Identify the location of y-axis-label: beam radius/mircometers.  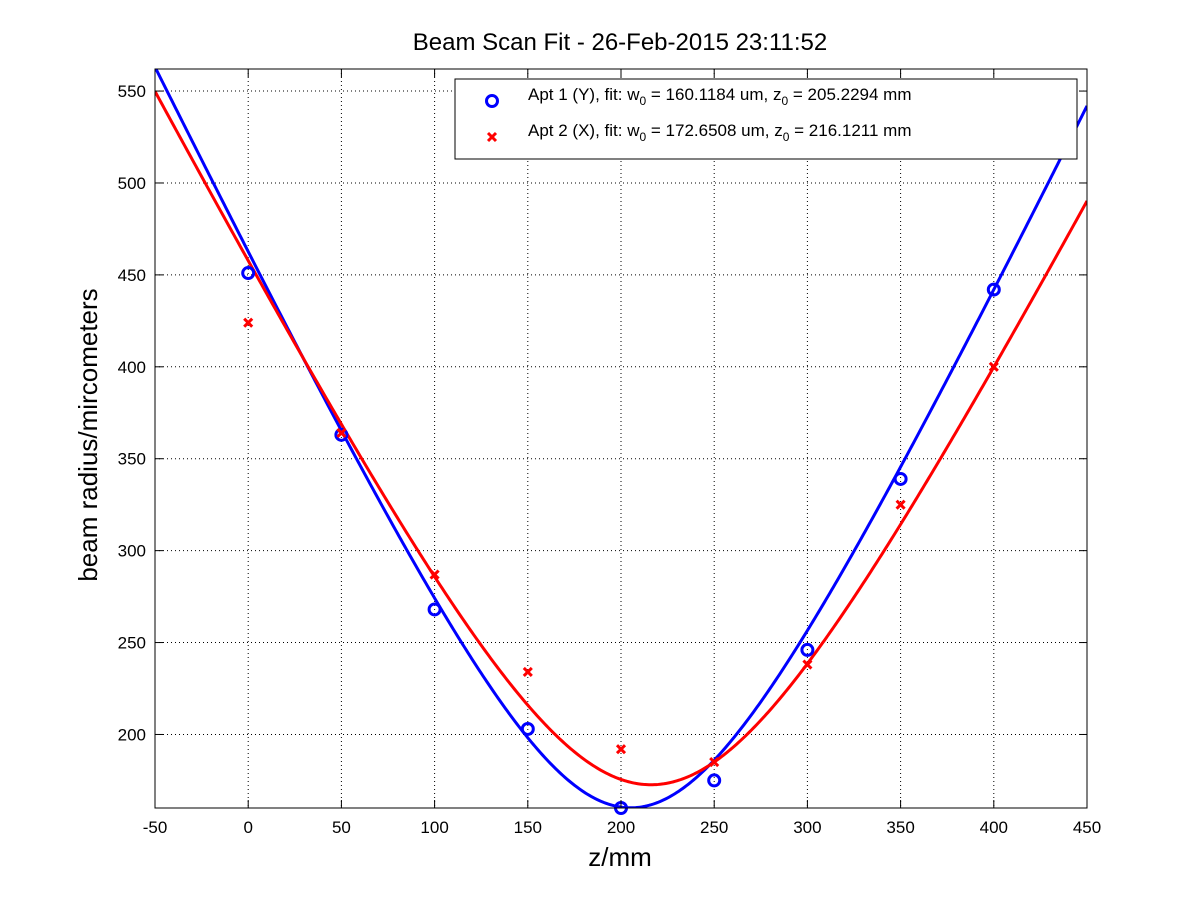
(88, 434).